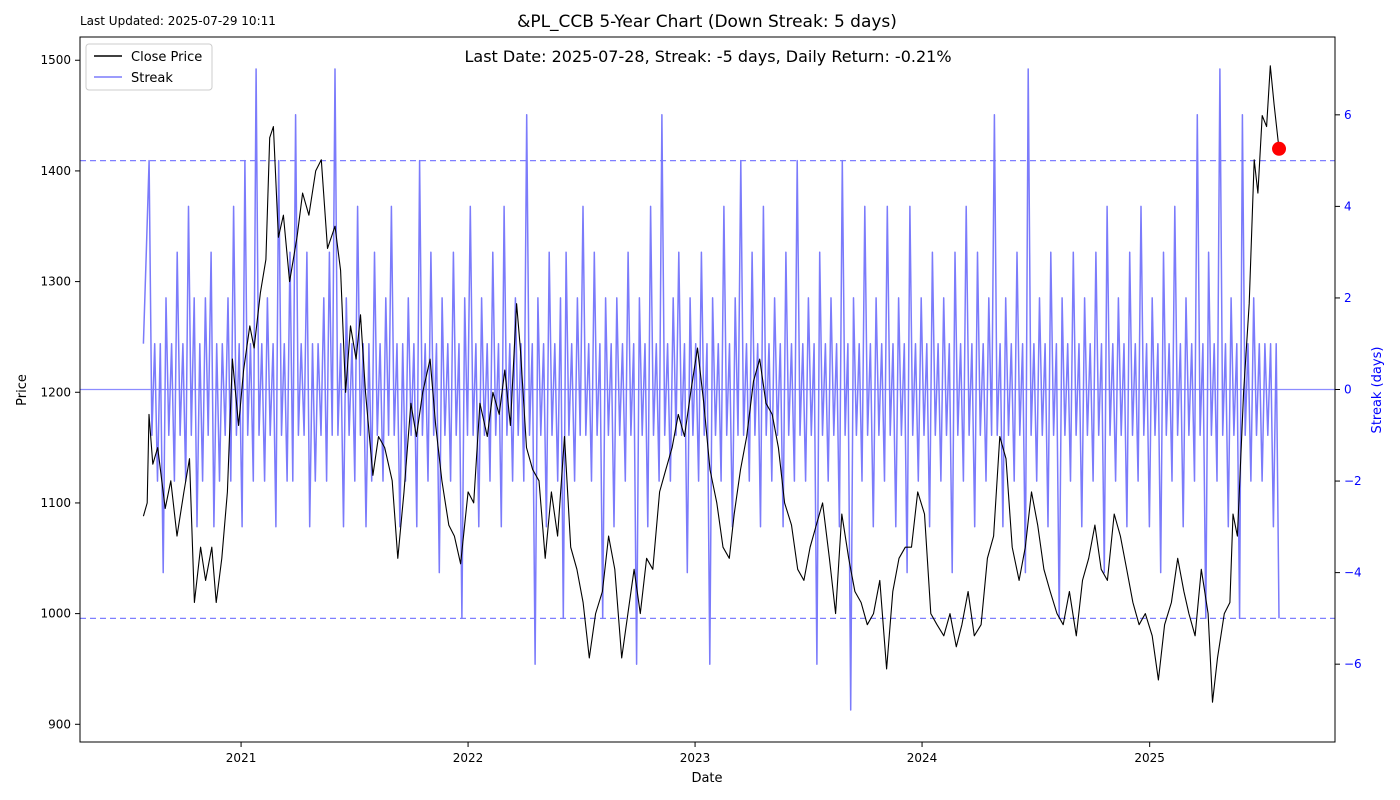 Image resolution: width=1400 pixels, height=800 pixels. I want to click on y2-axis-ticks: −6 −4 −2 0 2 4 6, so click(1348, 389).